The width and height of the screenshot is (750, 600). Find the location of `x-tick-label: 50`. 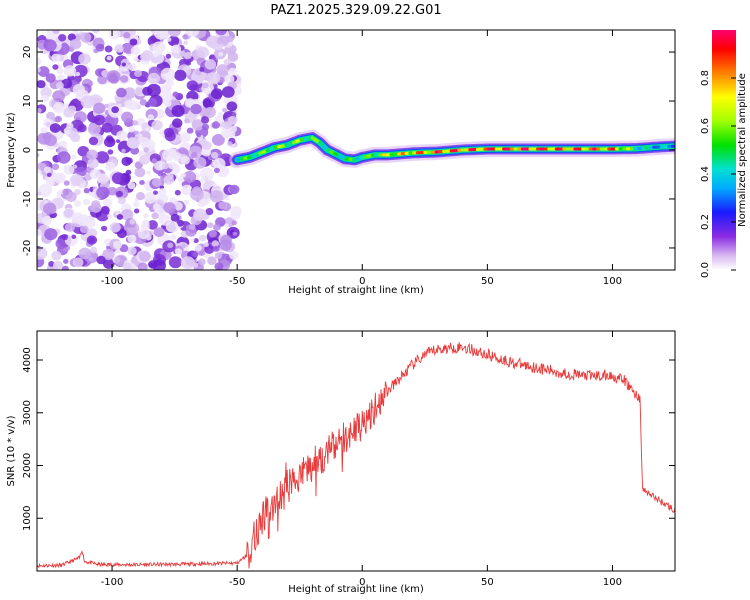

x-tick-label: 50 is located at coordinates (487, 281).